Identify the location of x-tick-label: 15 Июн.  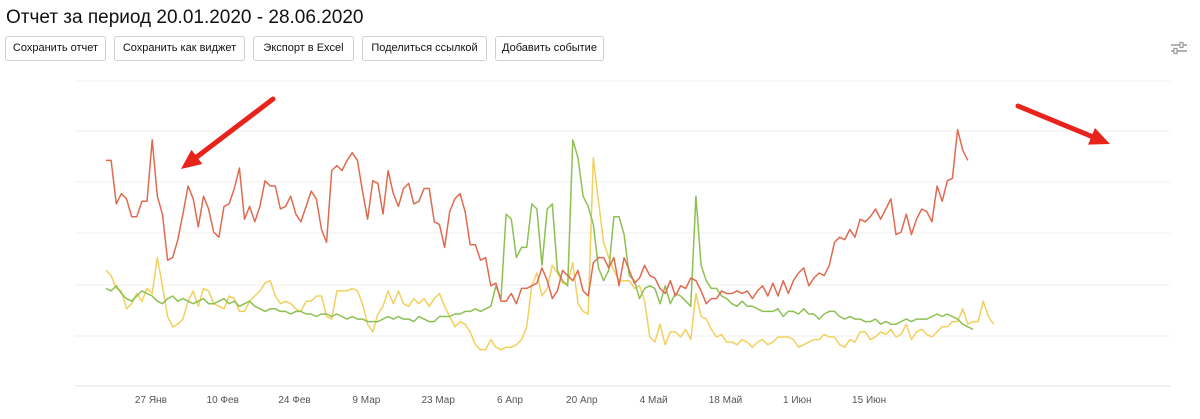
(869, 400).